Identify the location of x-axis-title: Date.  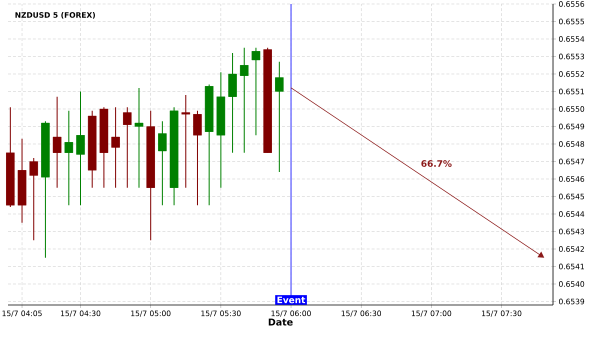
(280, 322).